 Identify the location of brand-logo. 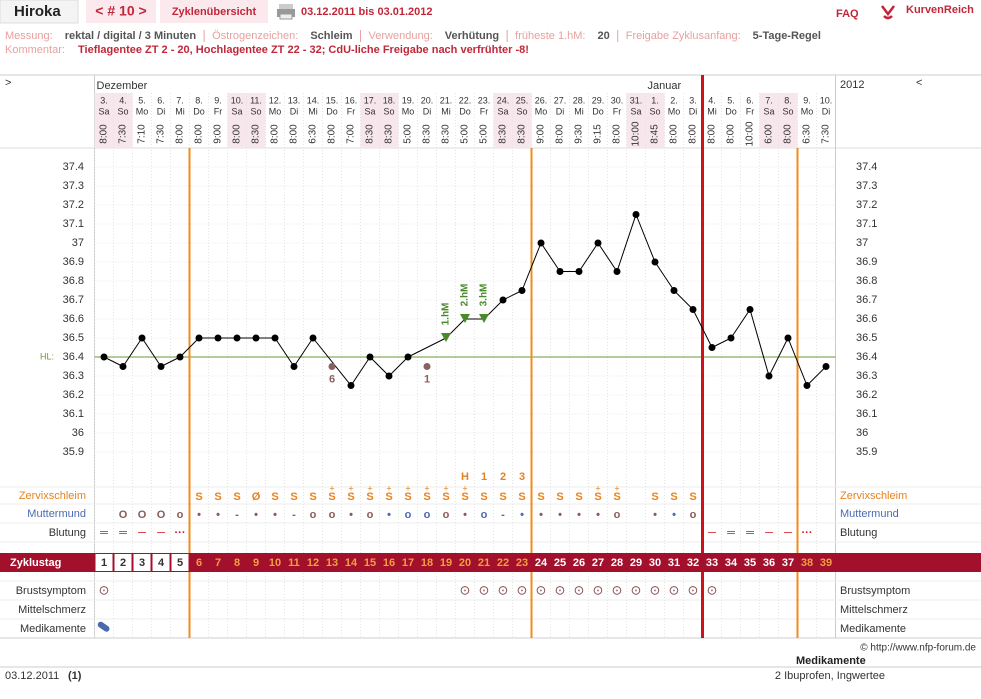
(888, 12).